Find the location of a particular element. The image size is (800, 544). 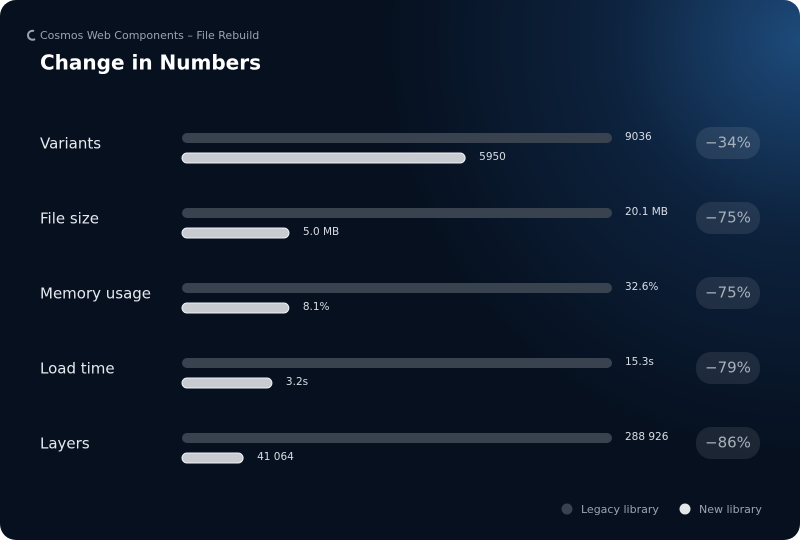

change-label: −86% is located at coordinates (728, 443).